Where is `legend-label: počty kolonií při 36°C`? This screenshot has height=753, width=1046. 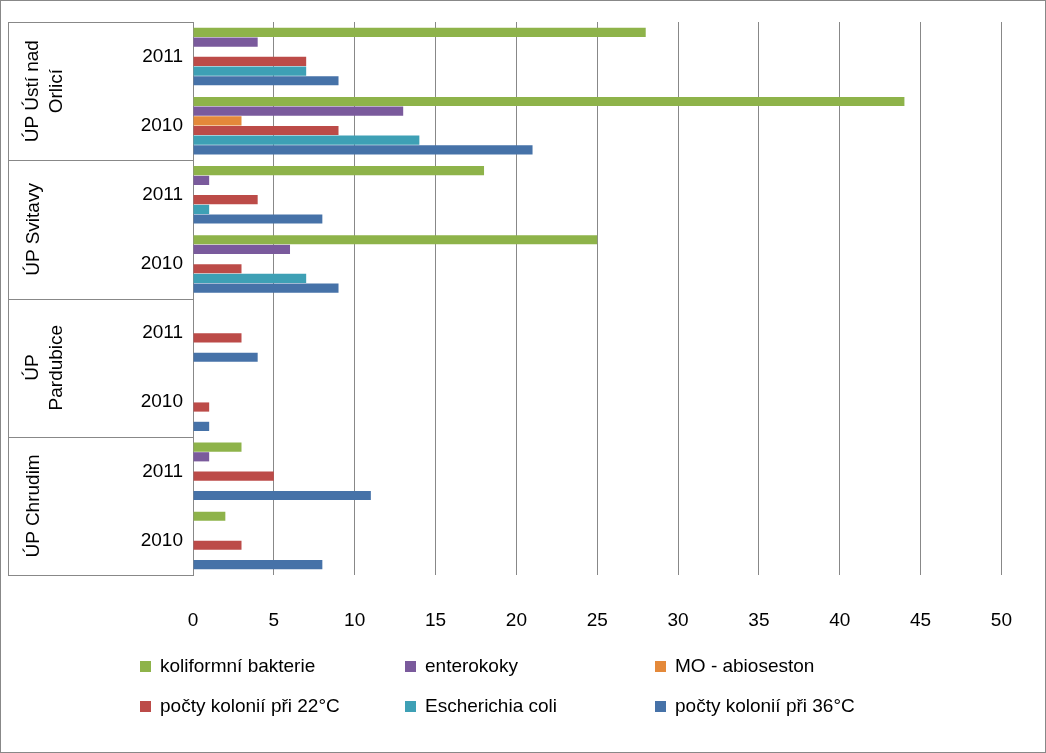 legend-label: počty kolonií při 36°C is located at coordinates (765, 706).